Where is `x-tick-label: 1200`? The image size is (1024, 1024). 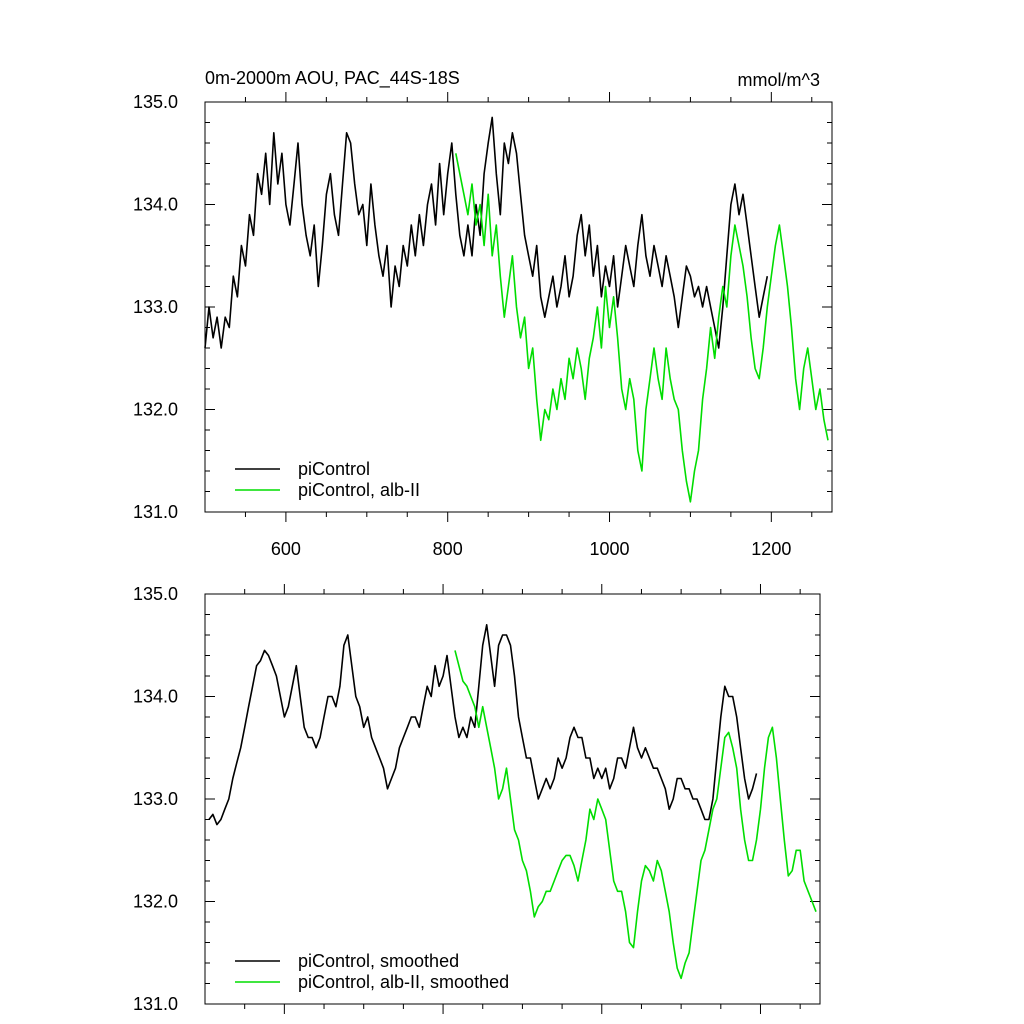 x-tick-label: 1200 is located at coordinates (771, 549).